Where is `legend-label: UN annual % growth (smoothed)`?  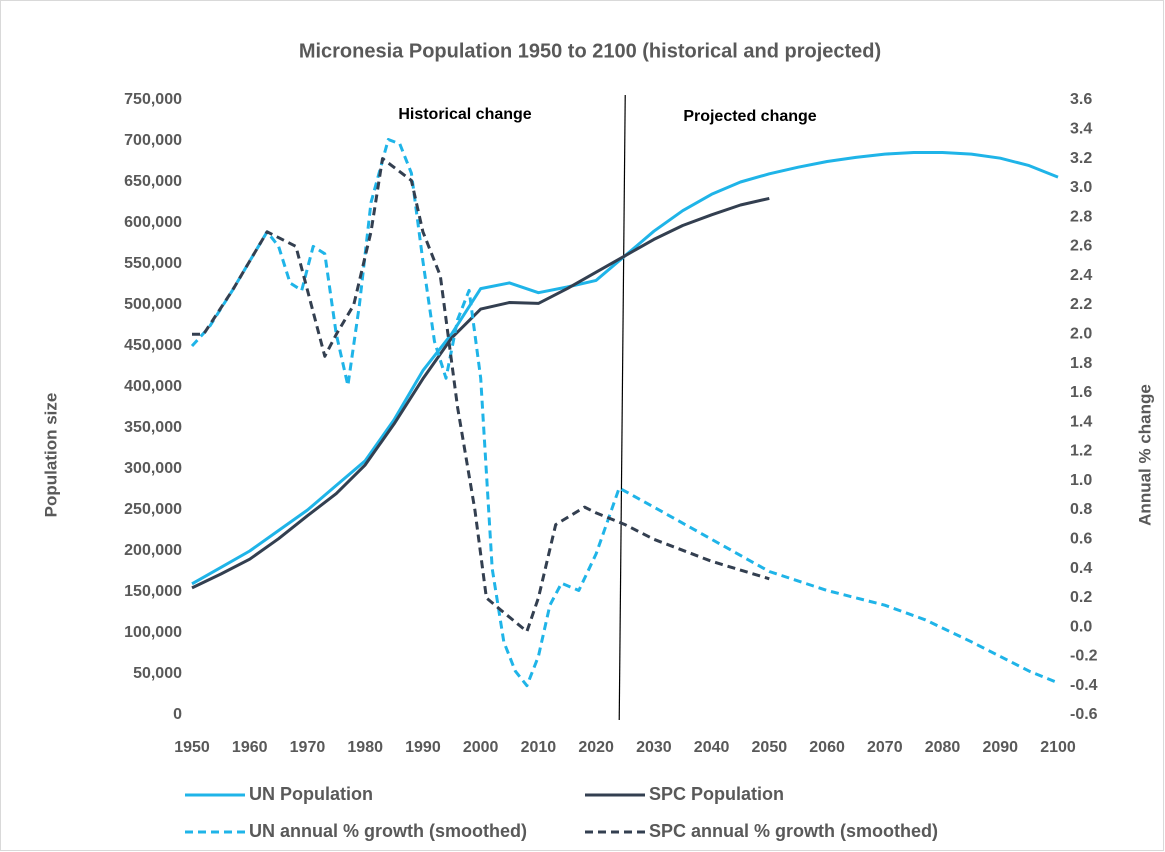 legend-label: UN annual % growth (smoothed) is located at coordinates (388, 831).